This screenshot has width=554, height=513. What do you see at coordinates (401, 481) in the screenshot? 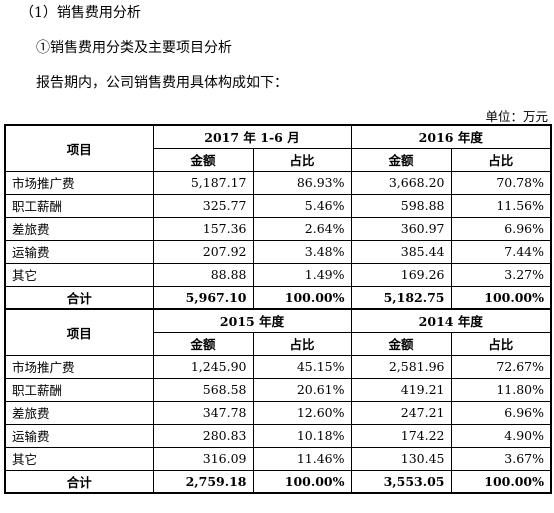
I see `total-value: 3,553.05` at bounding box center [401, 481].